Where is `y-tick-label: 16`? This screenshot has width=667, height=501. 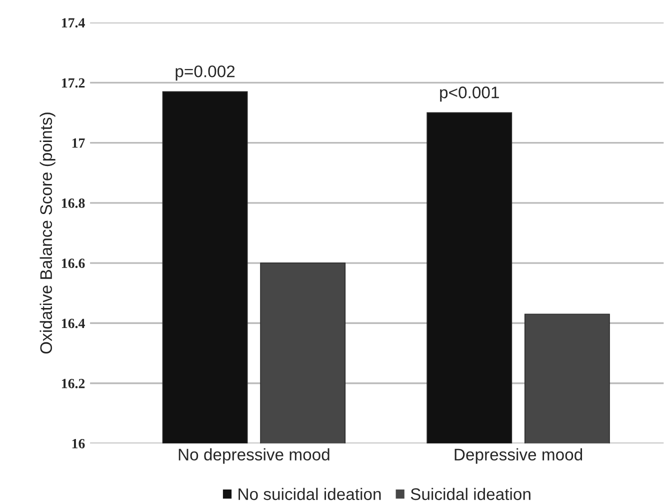 y-tick-label: 16 is located at coordinates (78, 443).